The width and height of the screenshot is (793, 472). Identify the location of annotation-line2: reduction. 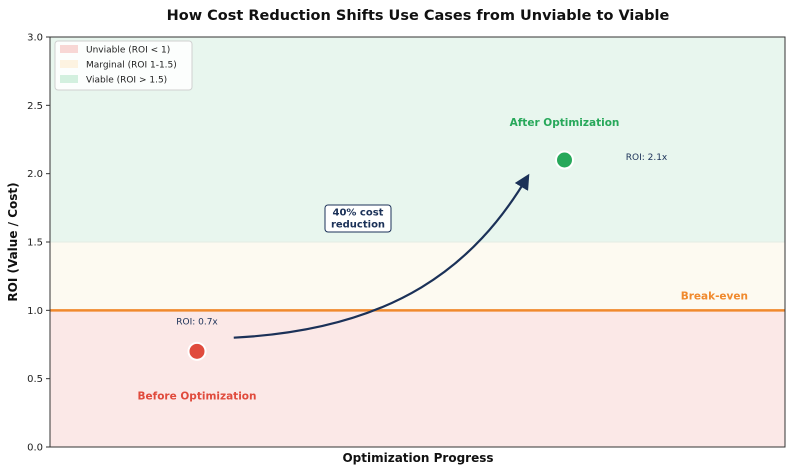
(358, 225).